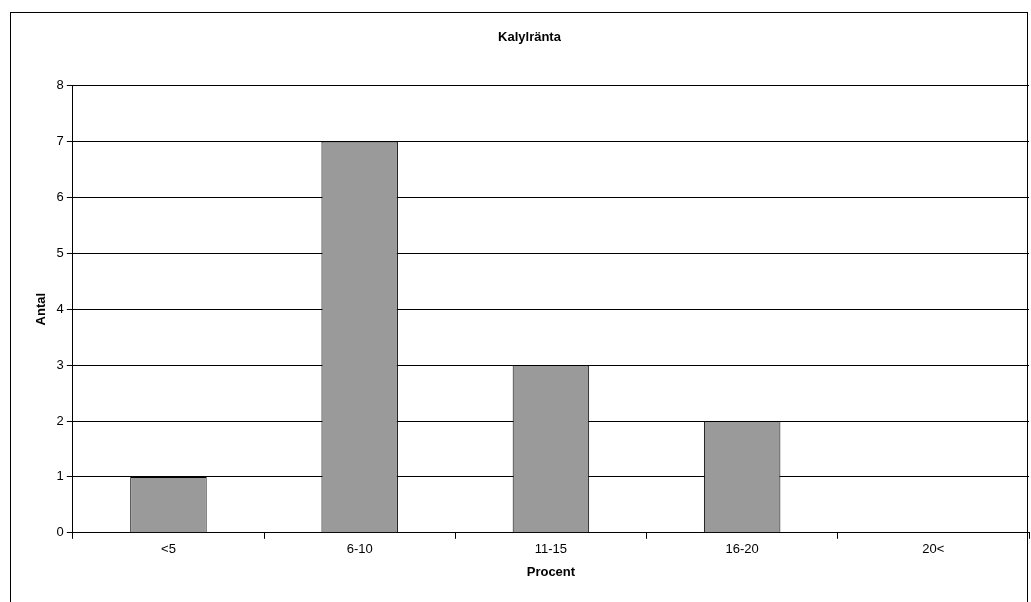 Image resolution: width=1031 pixels, height=602 pixels. I want to click on y-tick-label: 3, so click(60, 364).